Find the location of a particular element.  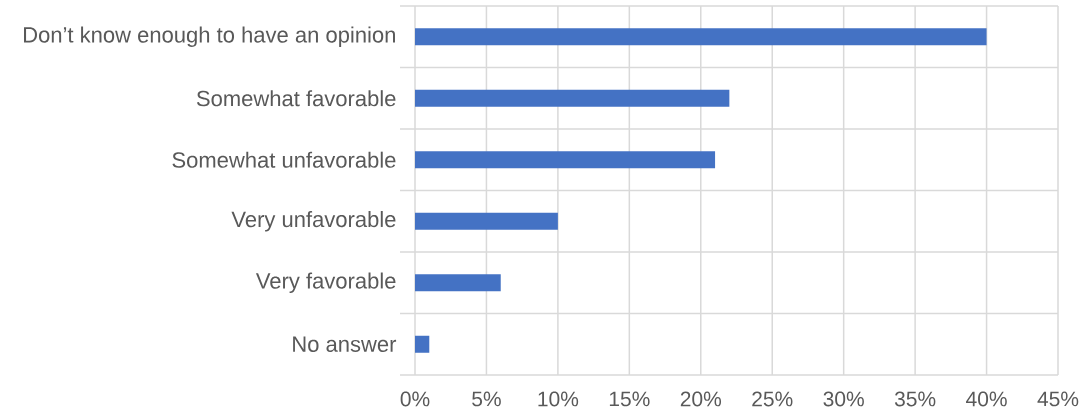

x-tick-label: 25% is located at coordinates (772, 399).